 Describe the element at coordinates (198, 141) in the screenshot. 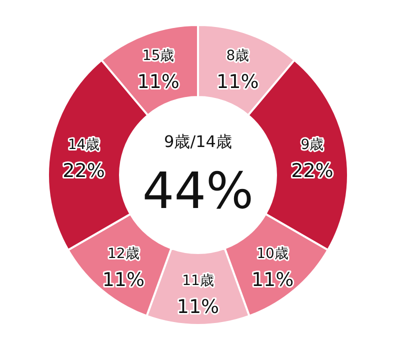

I see `text: 9歳/14歳` at that location.